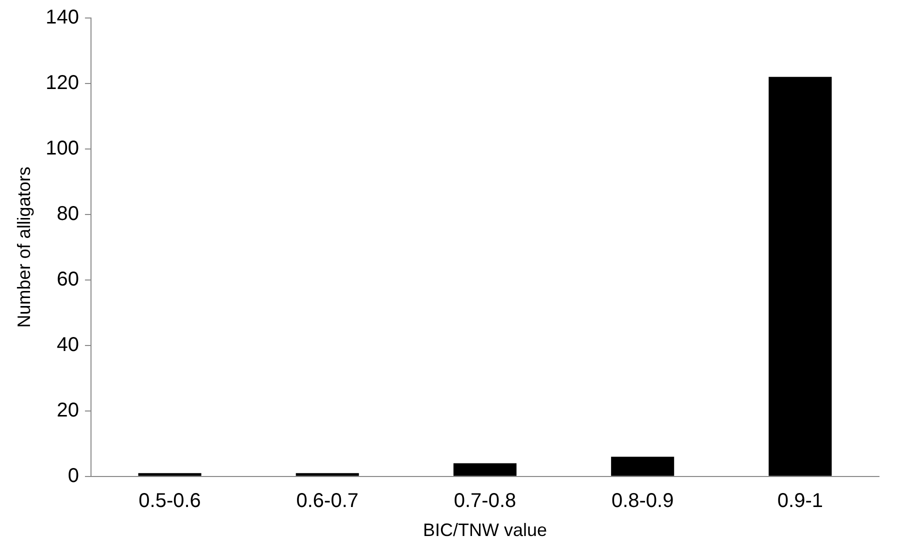 This screenshot has height=546, width=899. Describe the element at coordinates (67, 279) in the screenshot. I see `y-tick-label: 60` at that location.